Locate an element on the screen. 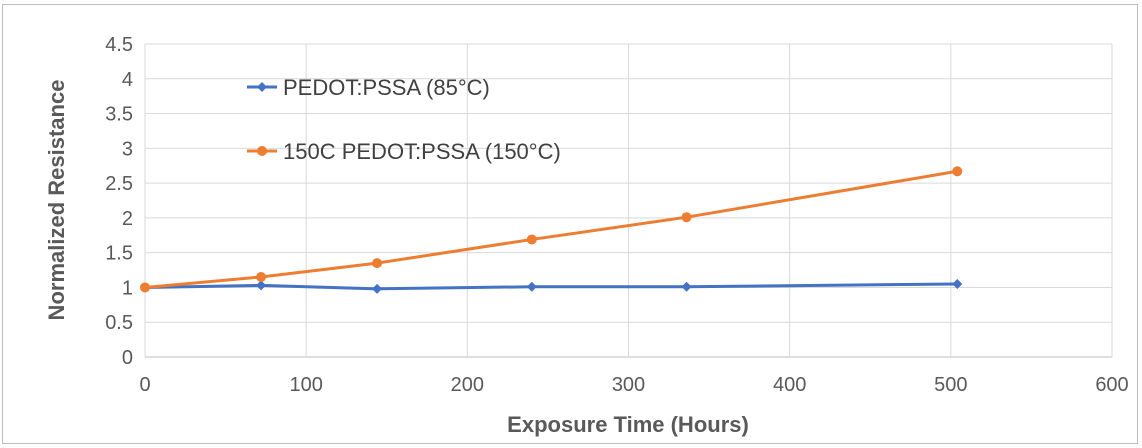  x-tick-label: 300 is located at coordinates (628, 385).